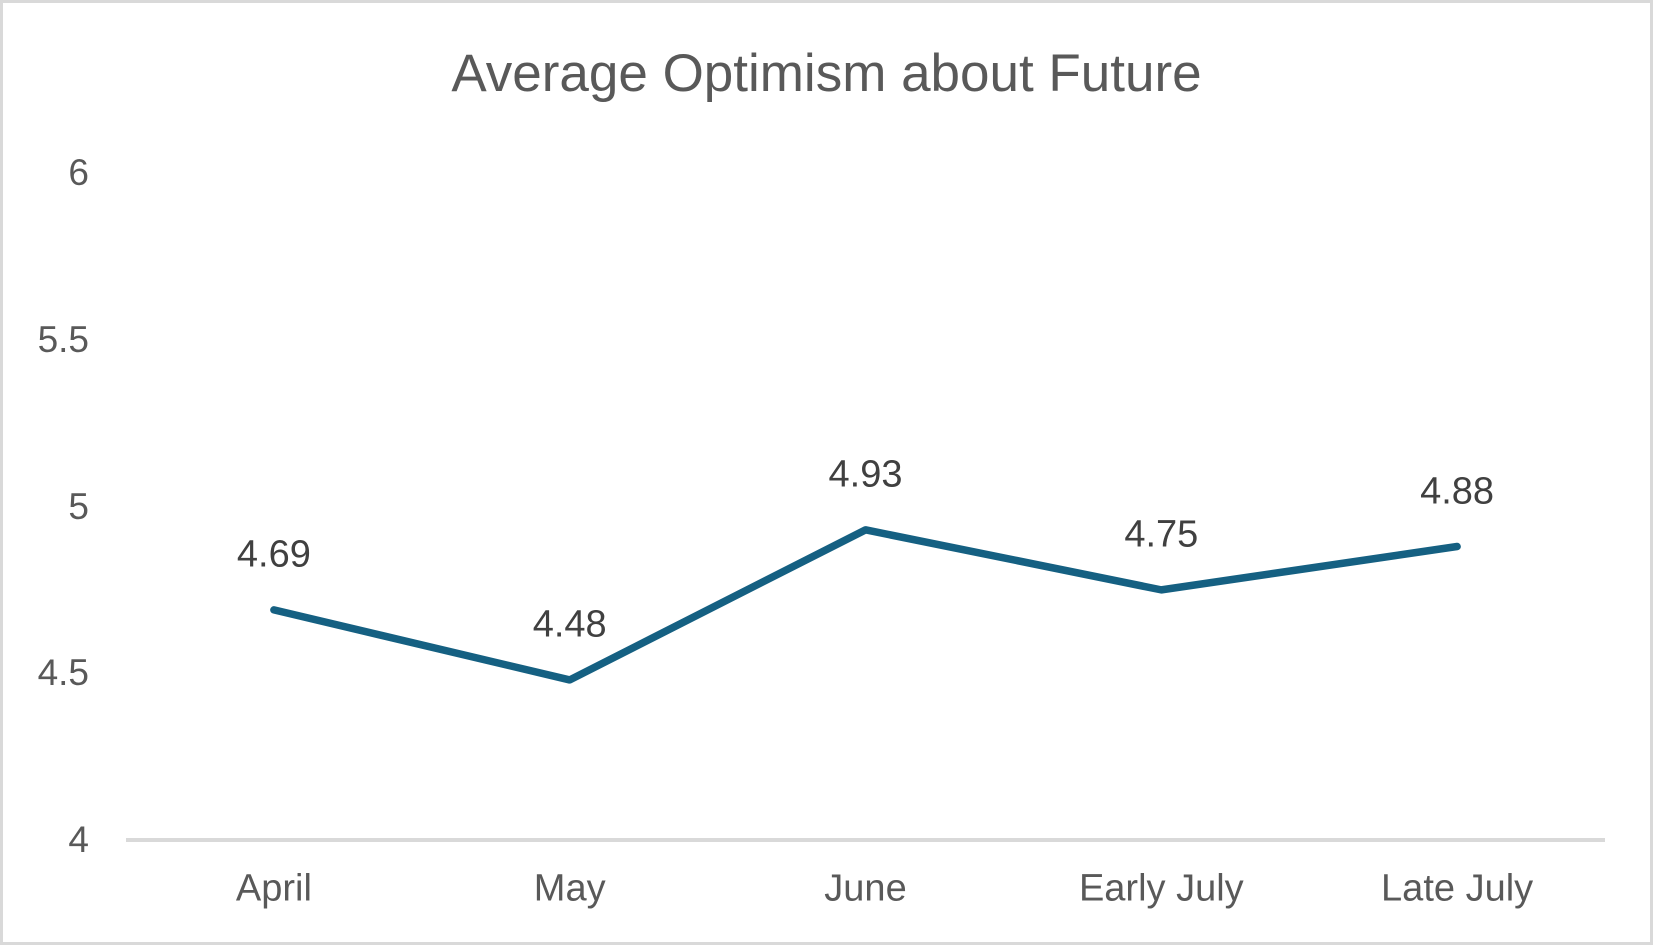 The width and height of the screenshot is (1653, 948). What do you see at coordinates (63, 673) in the screenshot?
I see `y-tick-label: 4.5` at bounding box center [63, 673].